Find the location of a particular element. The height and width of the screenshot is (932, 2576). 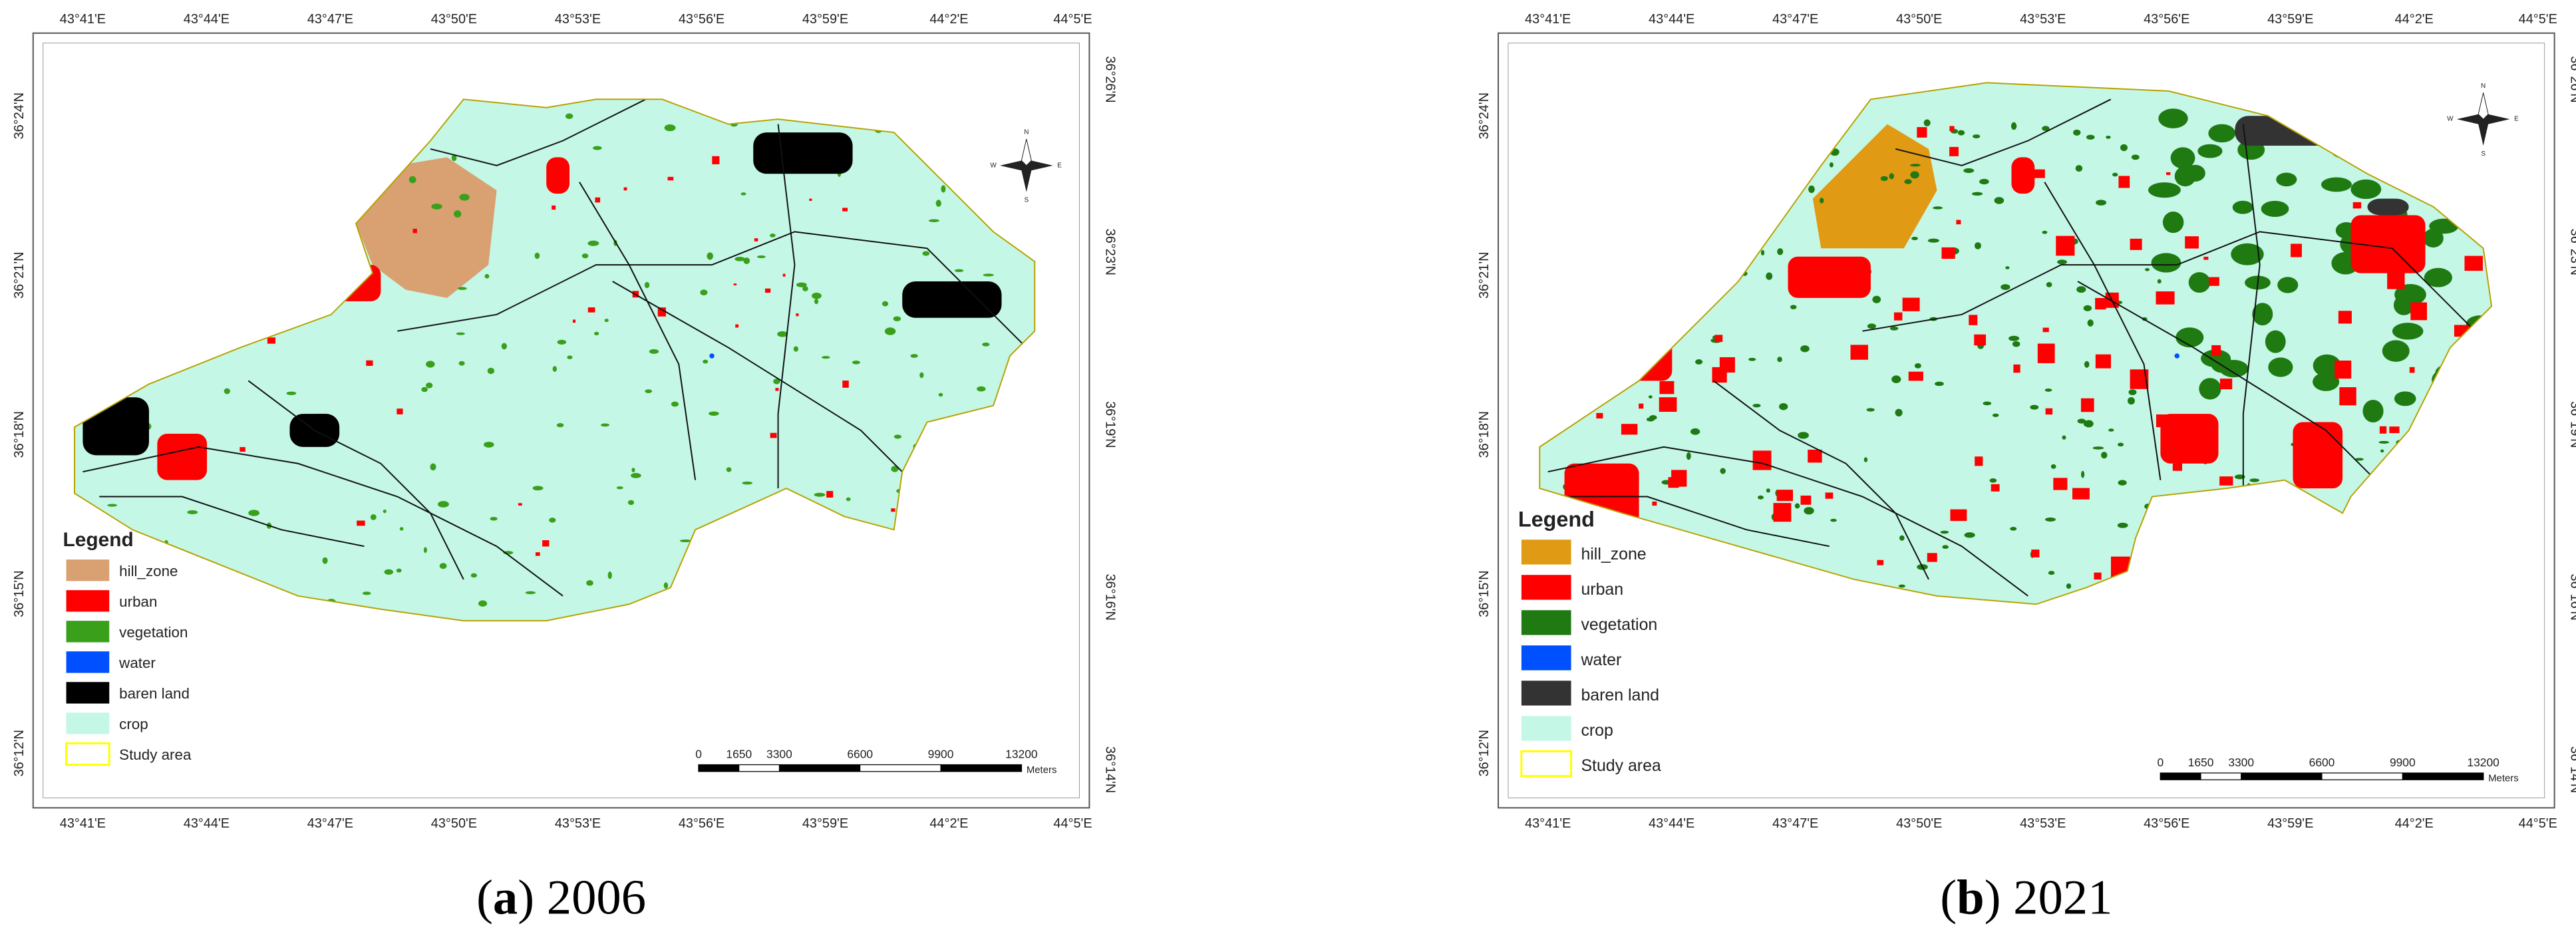

longitude-label: 43°56'E is located at coordinates (701, 823).